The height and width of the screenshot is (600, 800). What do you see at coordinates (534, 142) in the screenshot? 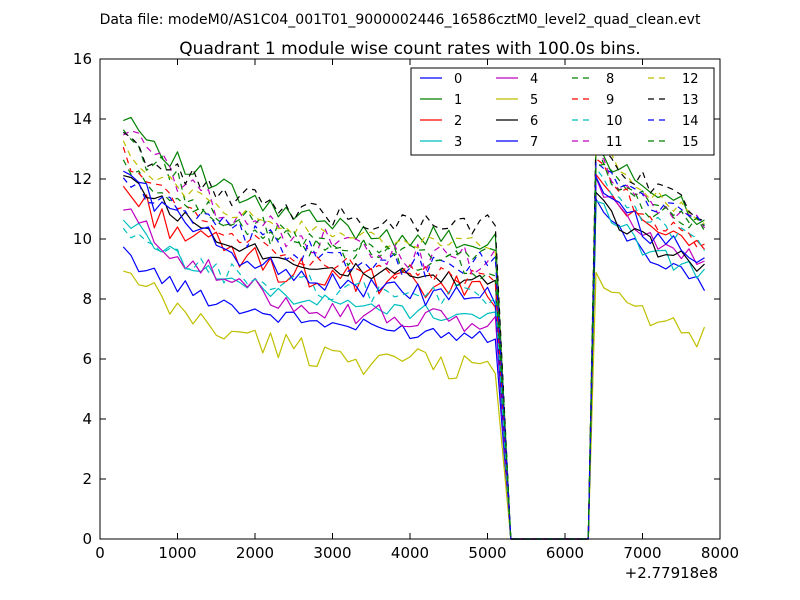
I see `legend-label-7: 7` at bounding box center [534, 142].